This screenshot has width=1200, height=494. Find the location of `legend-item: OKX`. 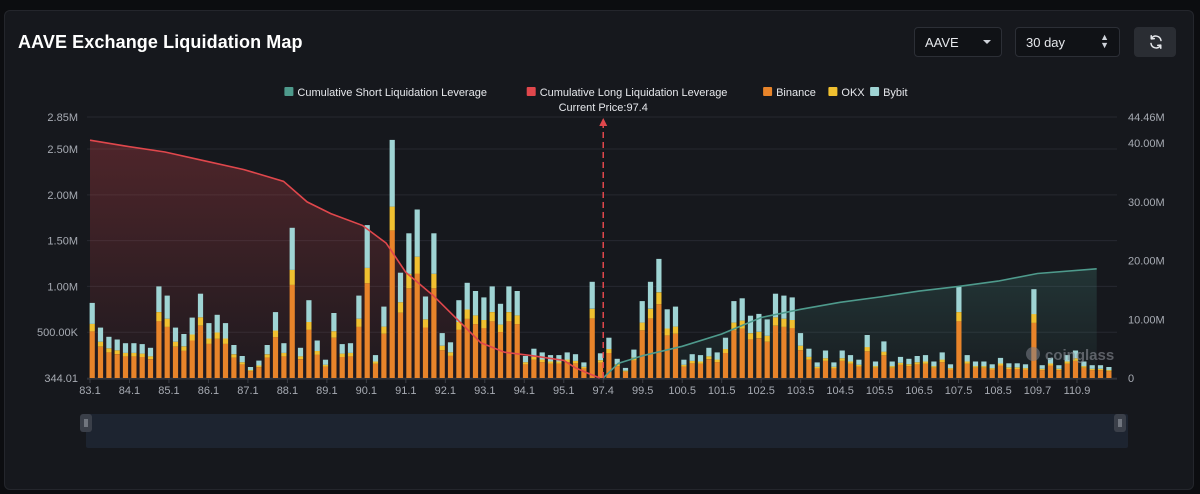

legend-item: OKX is located at coordinates (846, 93).